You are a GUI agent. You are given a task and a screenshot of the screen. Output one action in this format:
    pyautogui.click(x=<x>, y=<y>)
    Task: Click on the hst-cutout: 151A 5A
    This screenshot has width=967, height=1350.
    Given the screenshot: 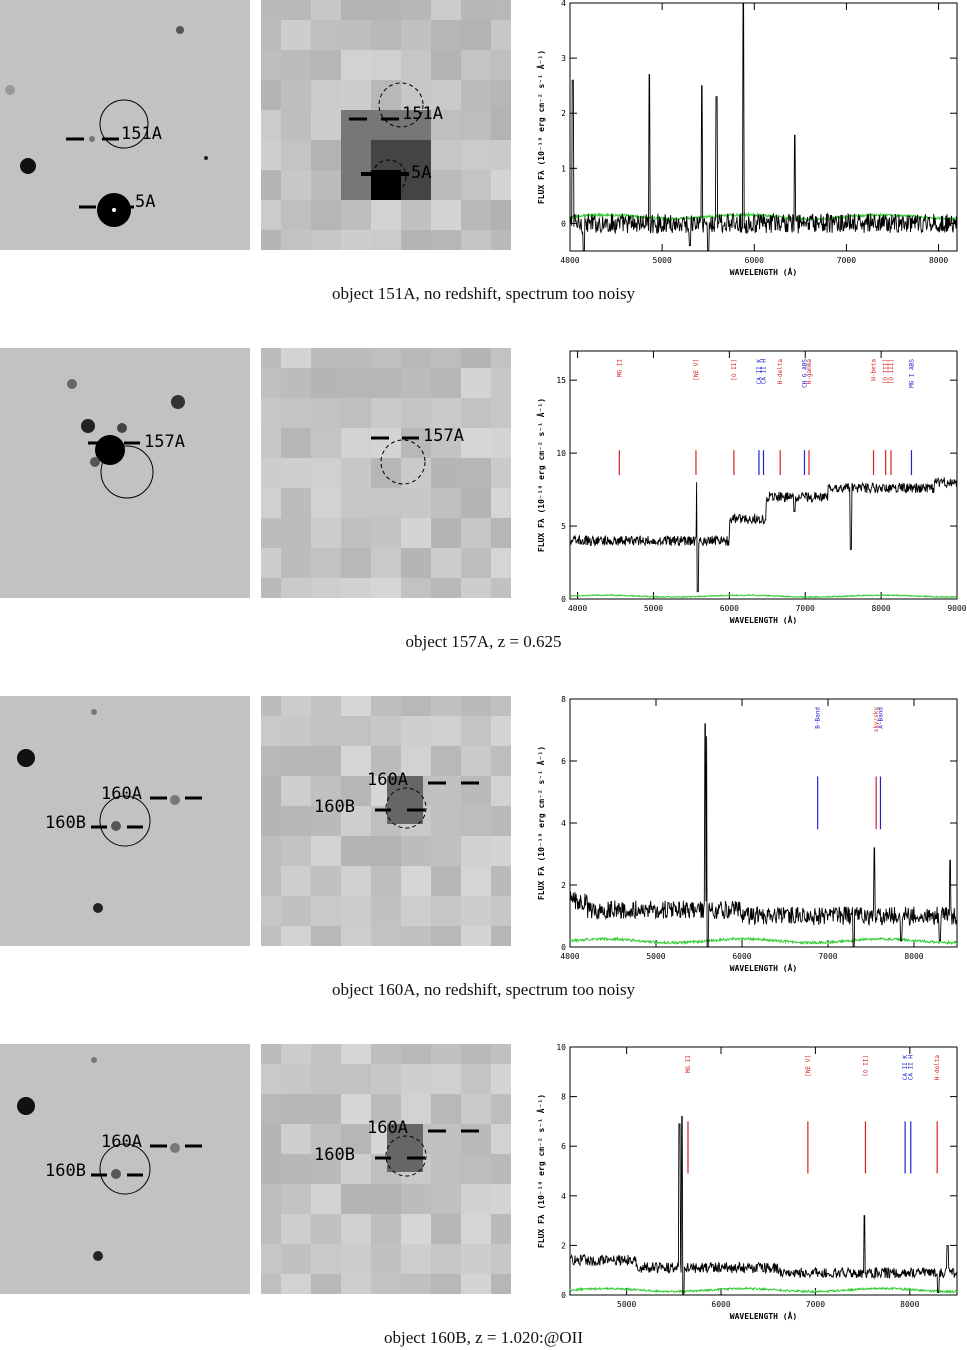 What is the action you would take?
    pyautogui.click(x=125, y=125)
    